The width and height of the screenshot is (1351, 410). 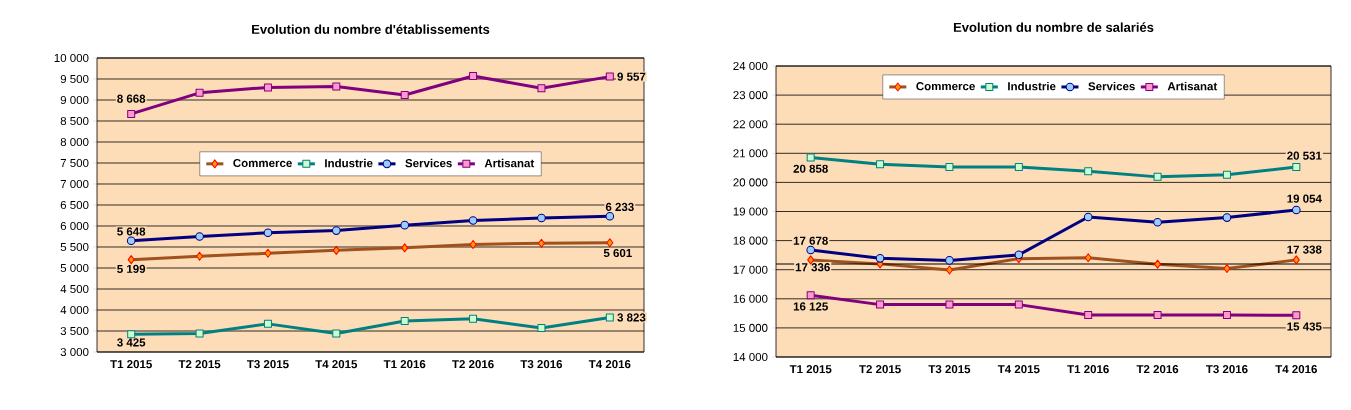 I want to click on chart-title: Evolution du nombre de salariés, so click(x=1053, y=27).